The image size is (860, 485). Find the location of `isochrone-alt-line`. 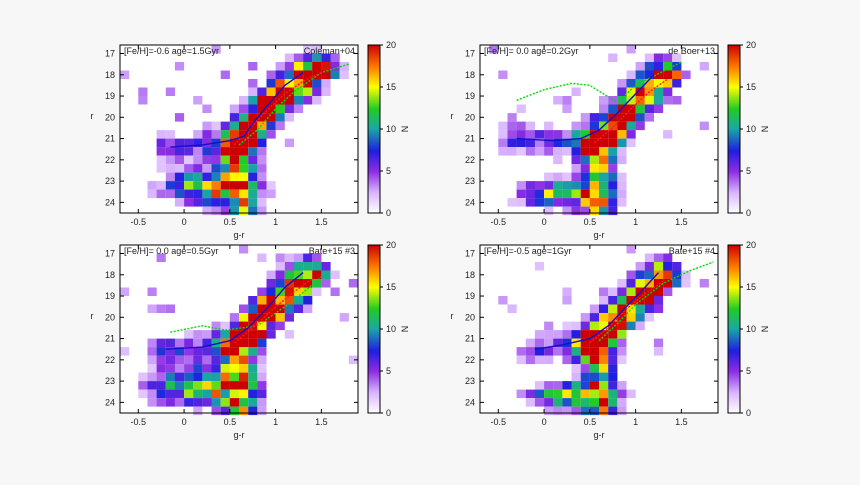

isochrone-alt-line is located at coordinates (294, 104).